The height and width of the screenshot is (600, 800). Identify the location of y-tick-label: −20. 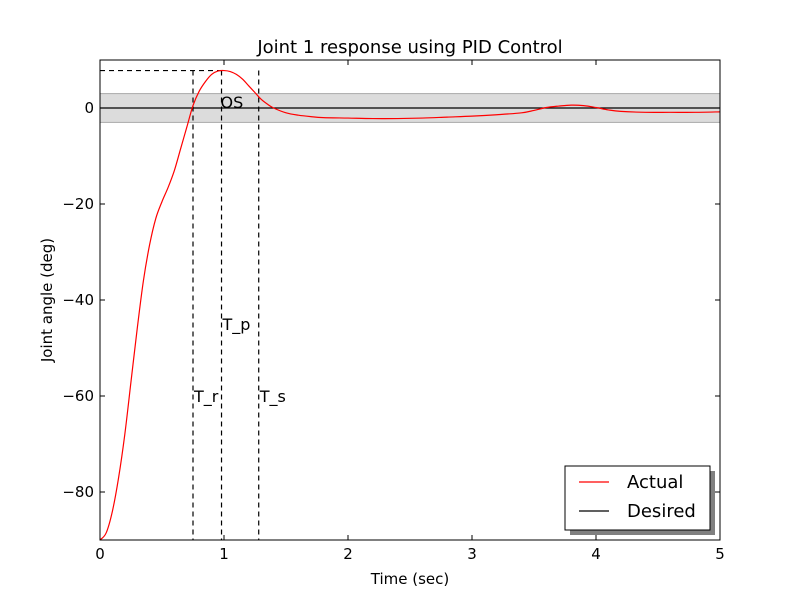
(78, 204).